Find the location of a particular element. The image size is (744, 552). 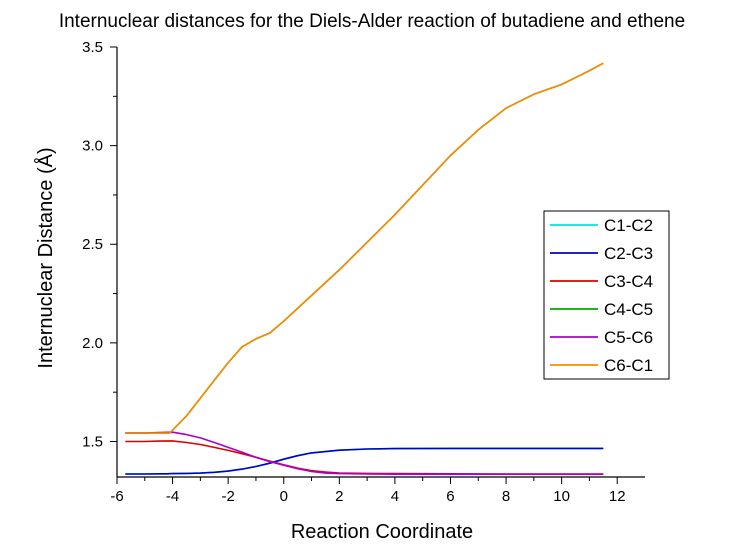

y-tick-label: 2.5 is located at coordinates (92, 244).